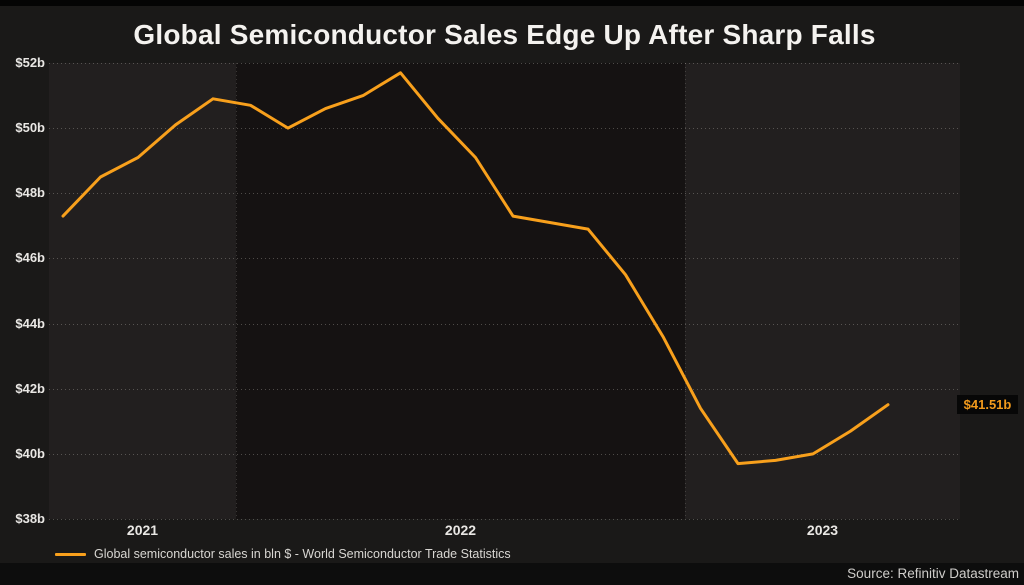 This screenshot has height=585, width=1024. What do you see at coordinates (142, 291) in the screenshot?
I see `year-band` at bounding box center [142, 291].